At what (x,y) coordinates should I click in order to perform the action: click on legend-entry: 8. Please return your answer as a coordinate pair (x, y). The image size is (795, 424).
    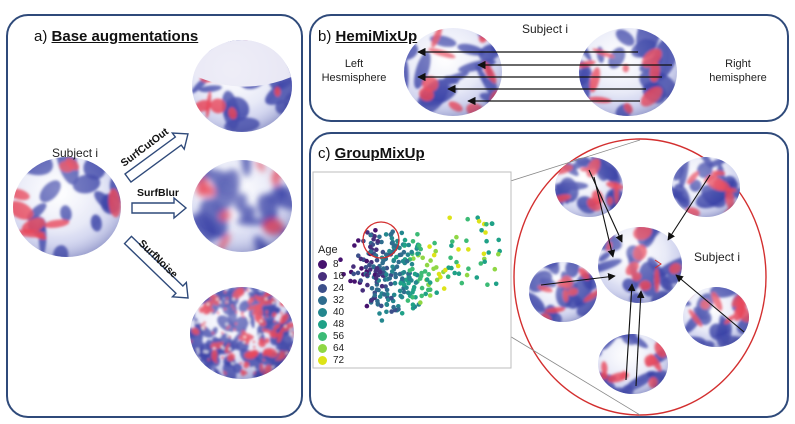
    Looking at the image, I should click on (343, 264).